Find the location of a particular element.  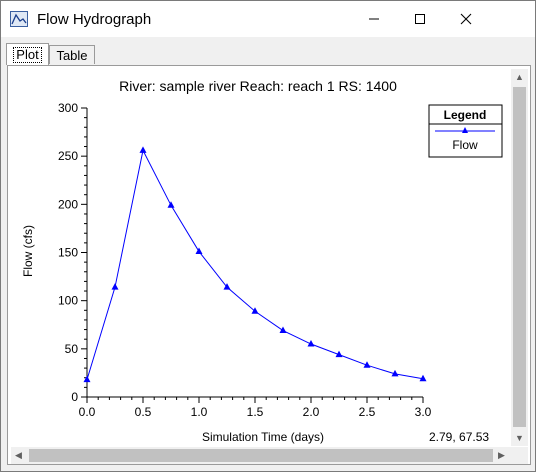

scroll-down-icon: ▼ is located at coordinates (519, 438).